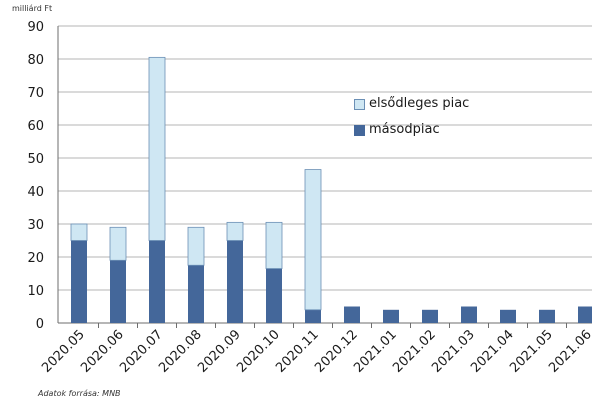  What do you see at coordinates (35, 93) in the screenshot?
I see `y-tick-label: 70` at bounding box center [35, 93].